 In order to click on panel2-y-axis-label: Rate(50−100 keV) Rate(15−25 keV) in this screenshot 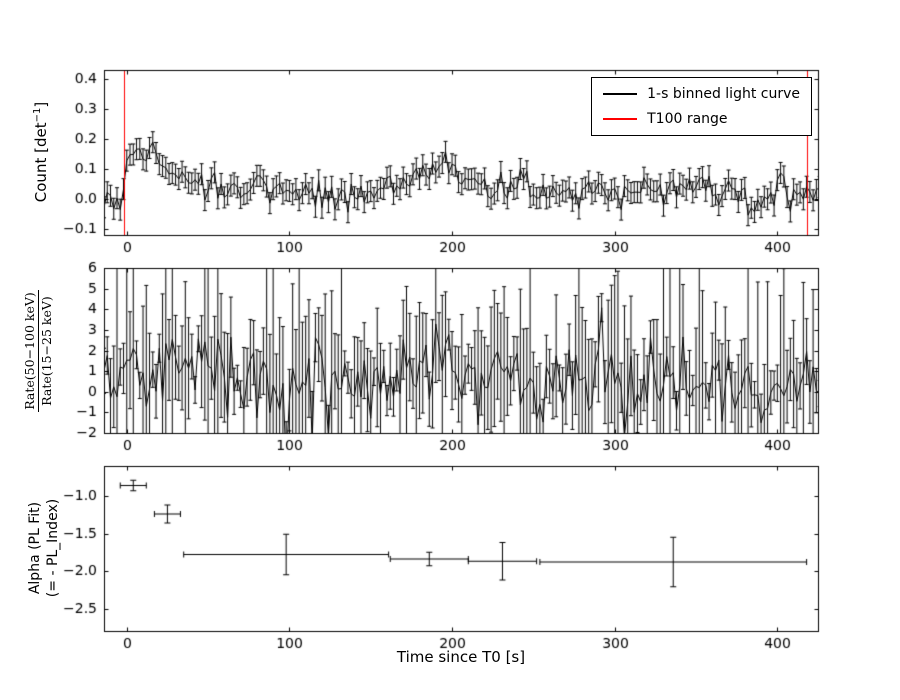, I will do `click(38, 351)`.